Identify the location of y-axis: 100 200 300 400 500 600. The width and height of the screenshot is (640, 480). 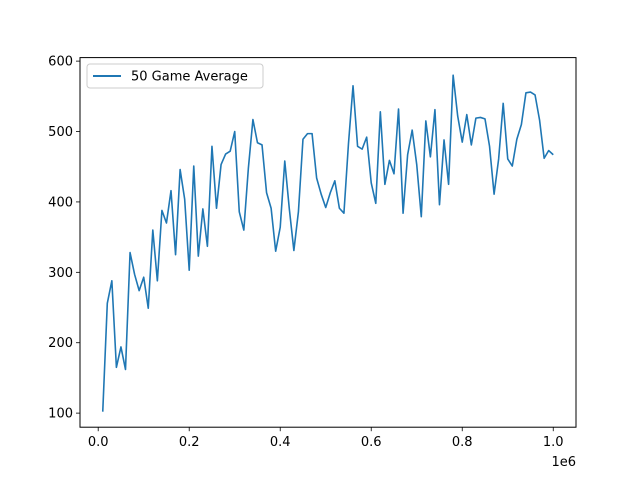
(64, 238).